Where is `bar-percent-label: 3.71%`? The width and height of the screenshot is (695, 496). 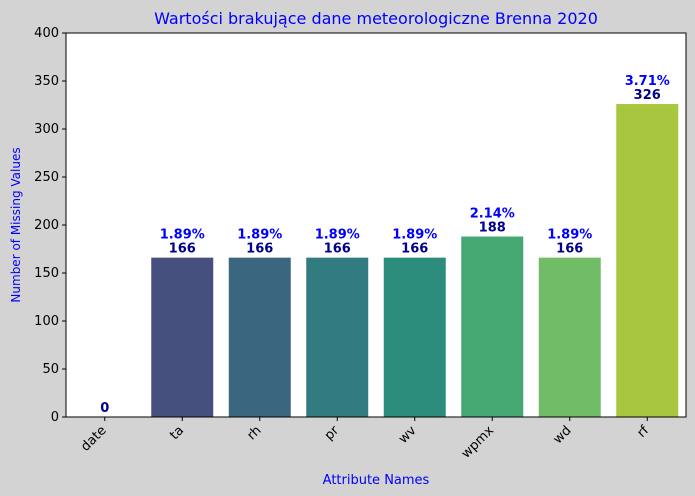
bar-percent-label: 3.71% is located at coordinates (647, 81).